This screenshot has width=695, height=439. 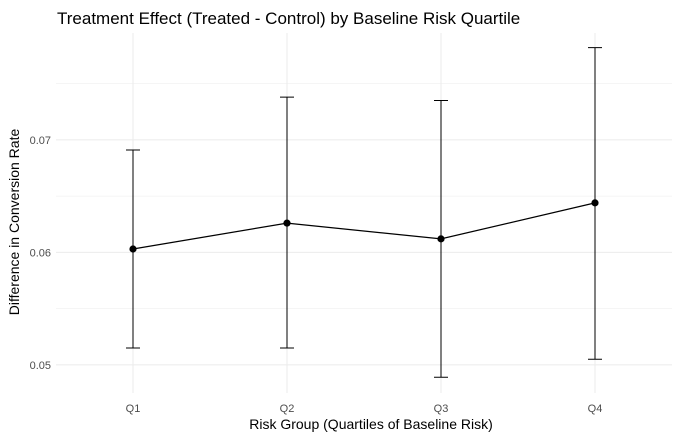 I want to click on data-point-Q2, so click(x=287, y=223).